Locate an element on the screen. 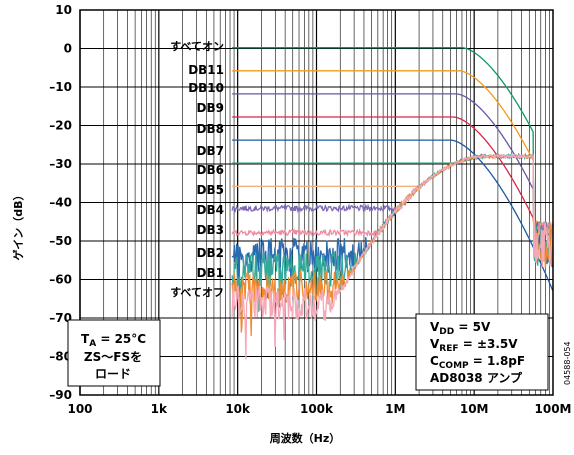  curve-label: DB7 is located at coordinates (210, 151).